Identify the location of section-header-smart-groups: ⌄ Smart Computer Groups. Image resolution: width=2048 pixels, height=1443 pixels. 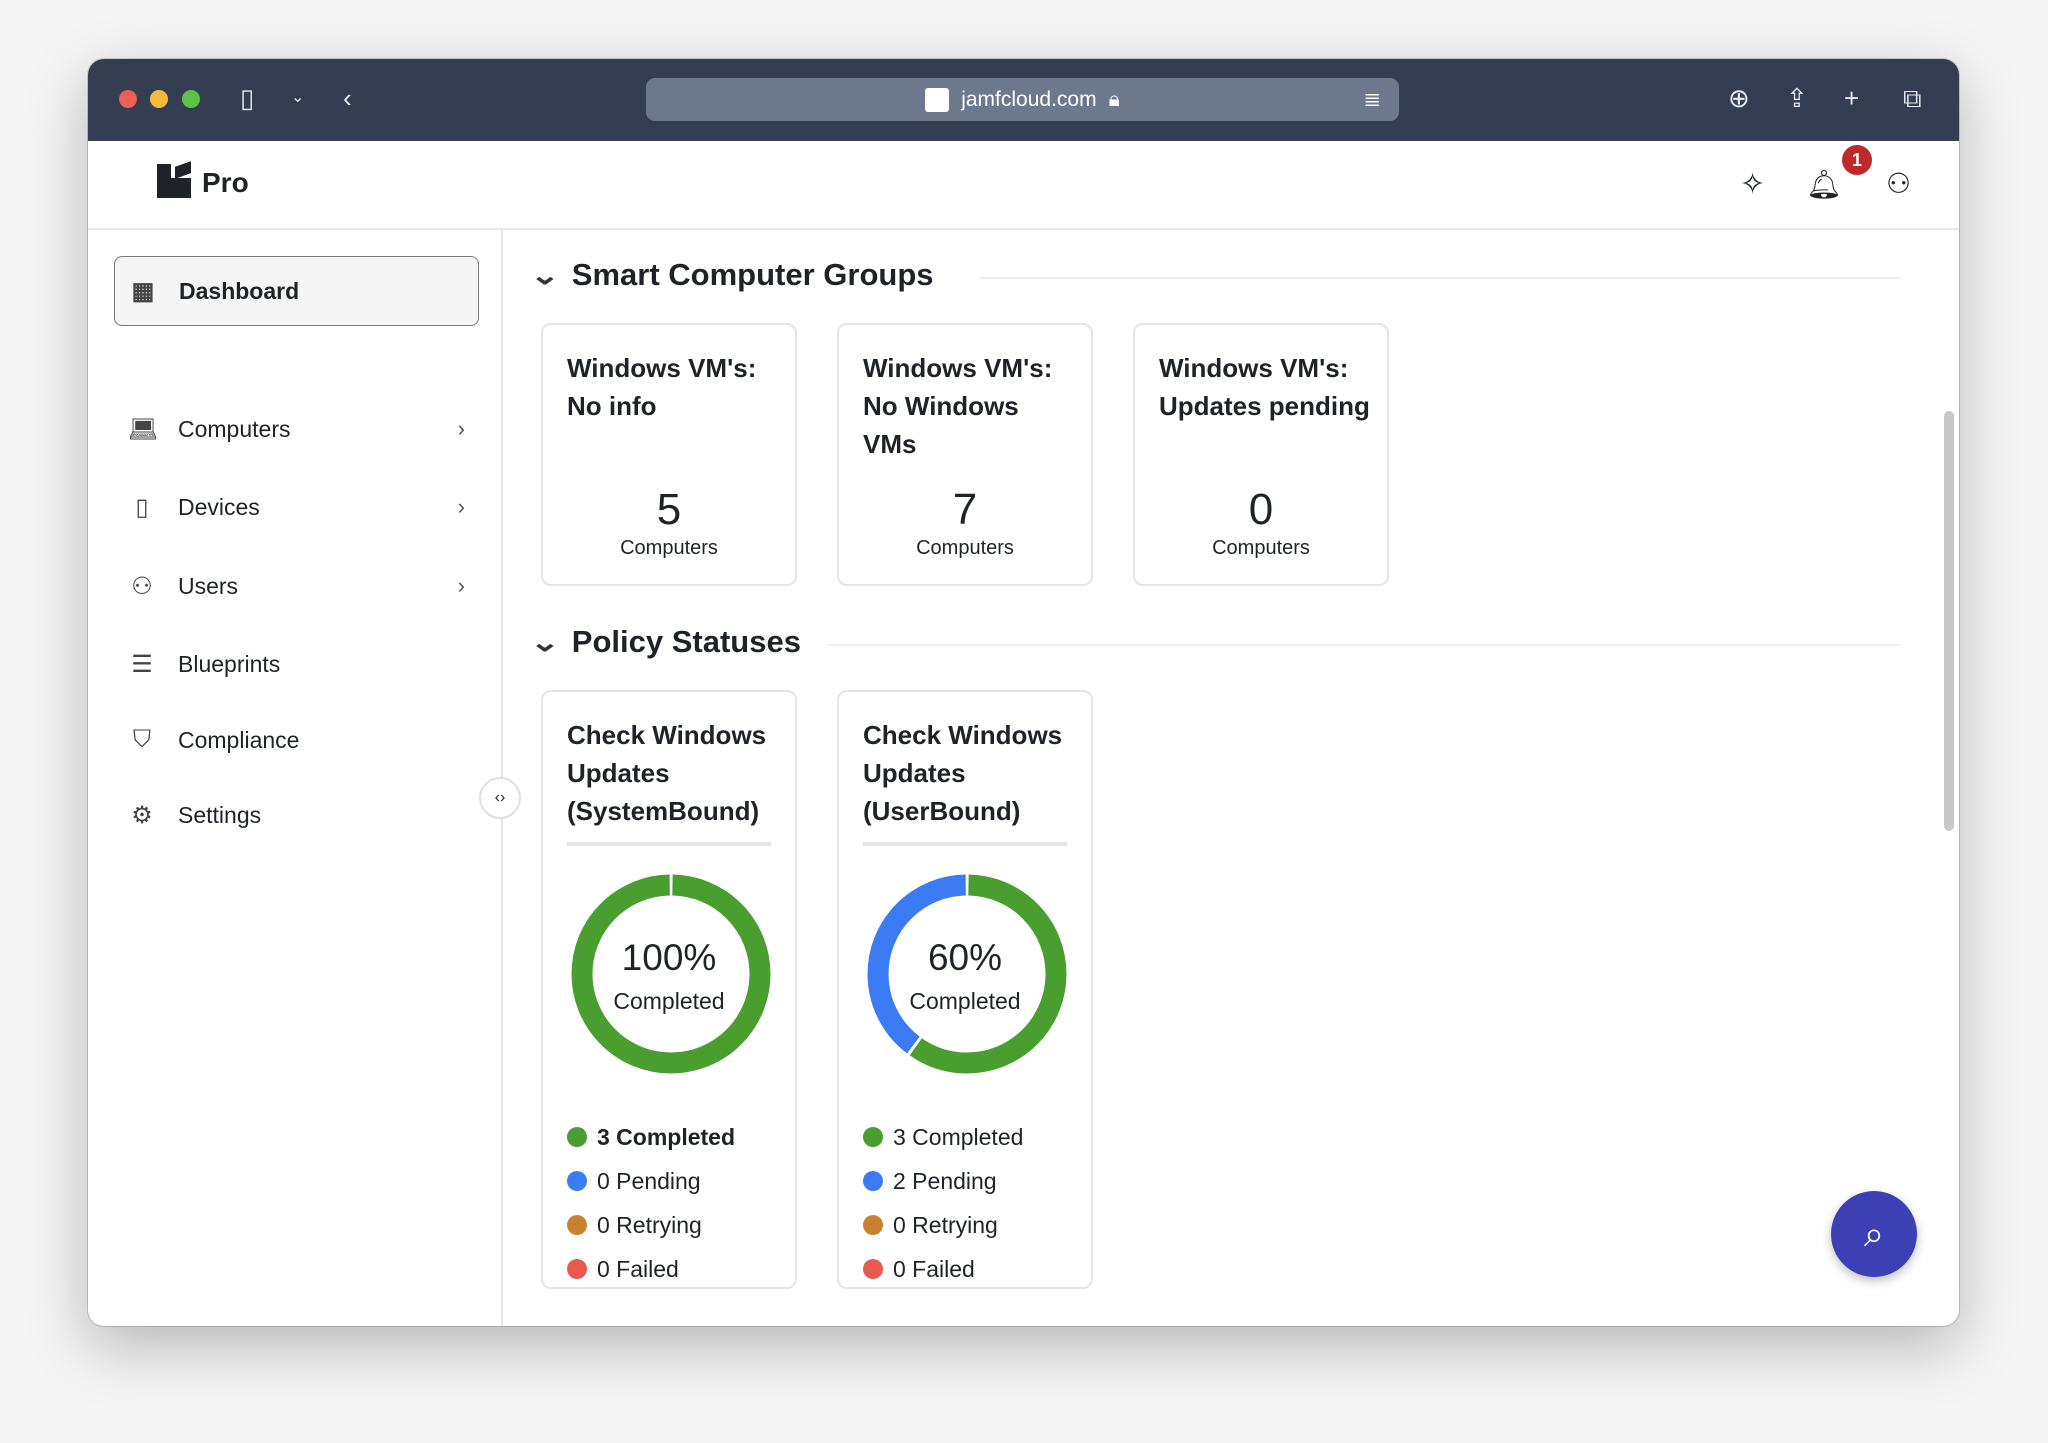
(732, 275).